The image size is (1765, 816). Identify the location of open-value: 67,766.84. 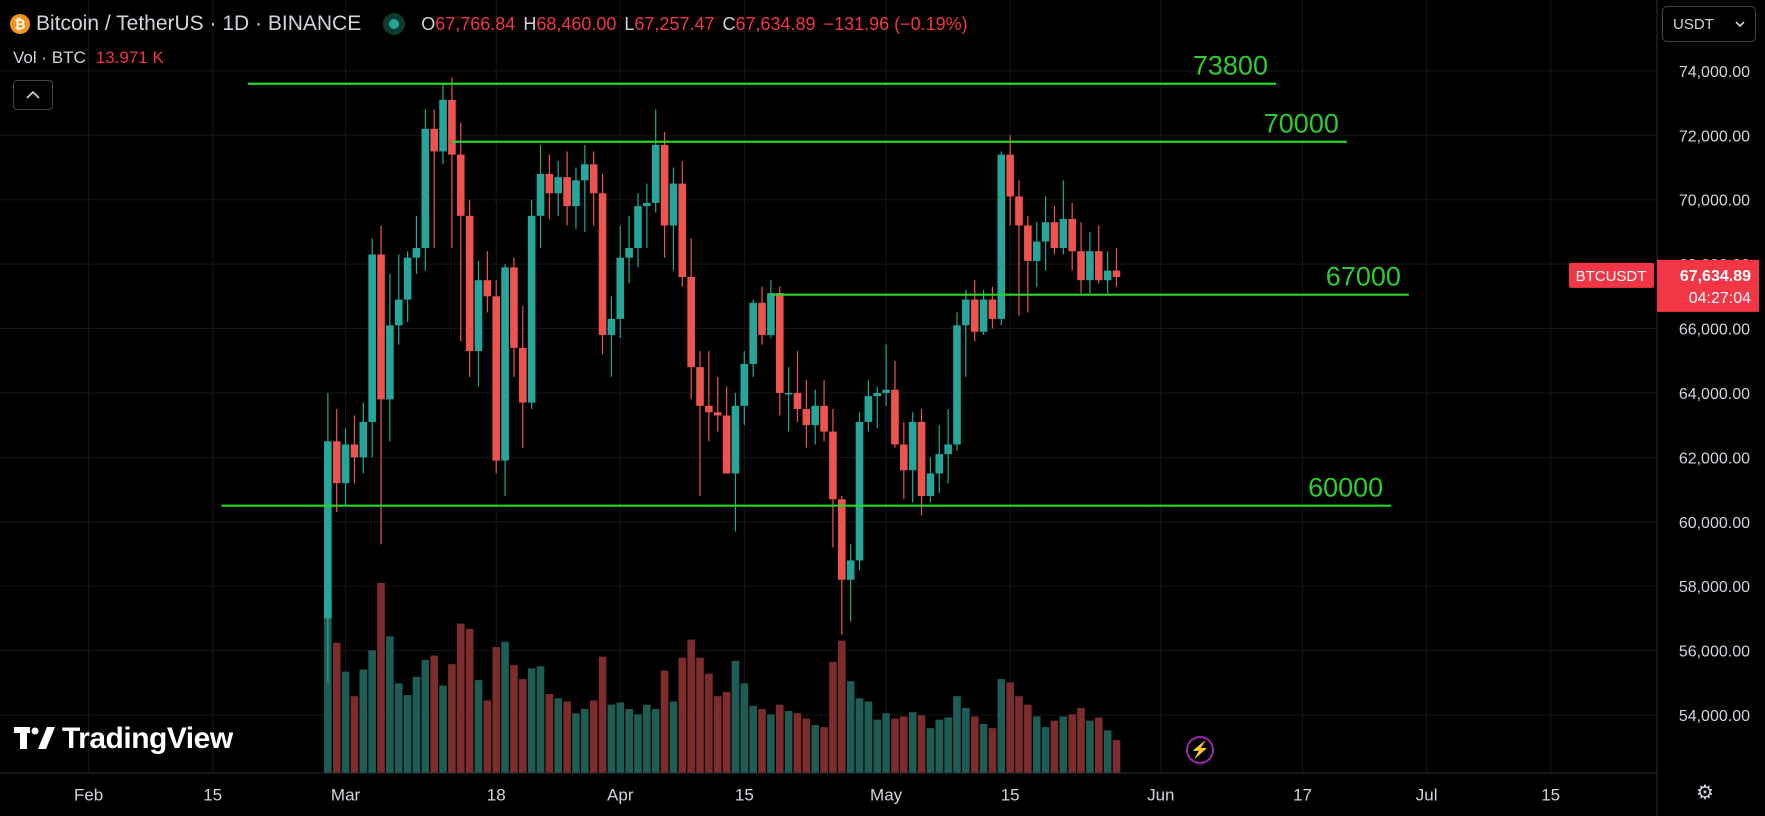
(475, 23).